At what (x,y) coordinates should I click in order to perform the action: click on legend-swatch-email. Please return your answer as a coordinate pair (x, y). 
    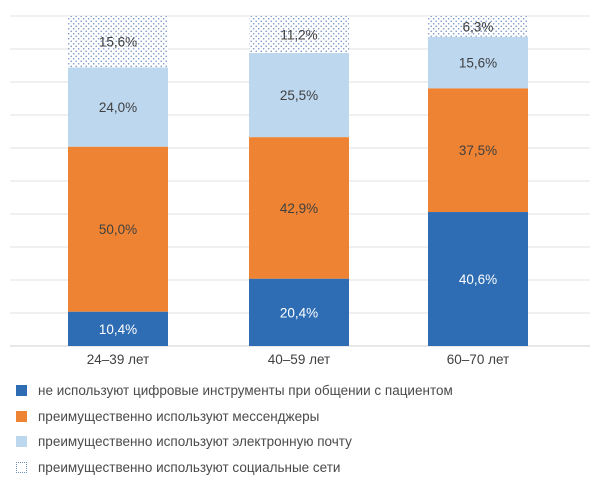
    Looking at the image, I should click on (21, 442).